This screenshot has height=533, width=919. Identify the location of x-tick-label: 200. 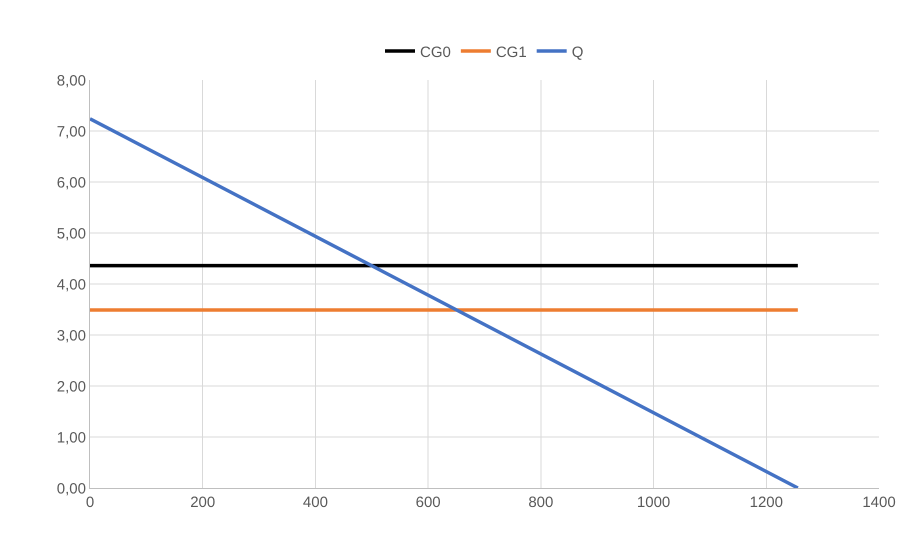
(203, 502).